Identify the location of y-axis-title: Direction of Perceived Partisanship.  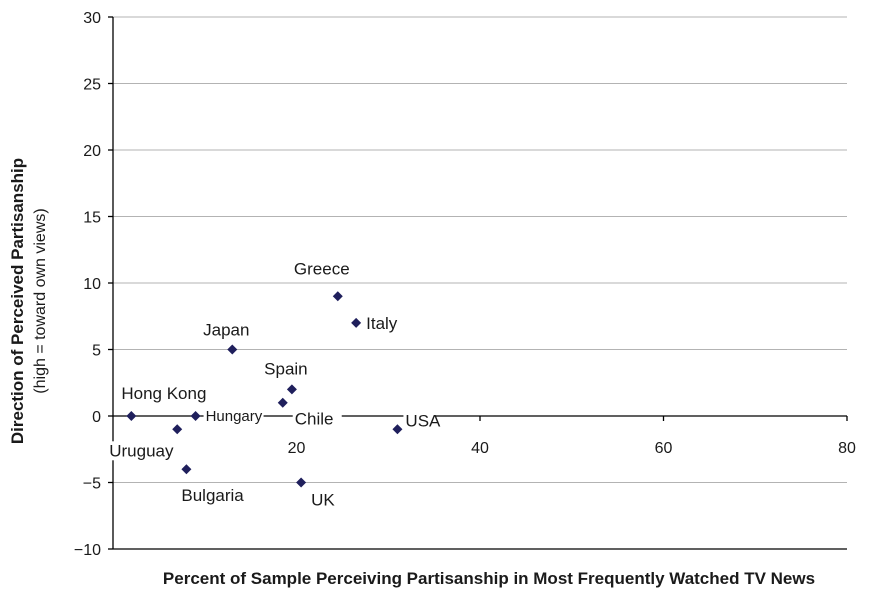
(17, 301).